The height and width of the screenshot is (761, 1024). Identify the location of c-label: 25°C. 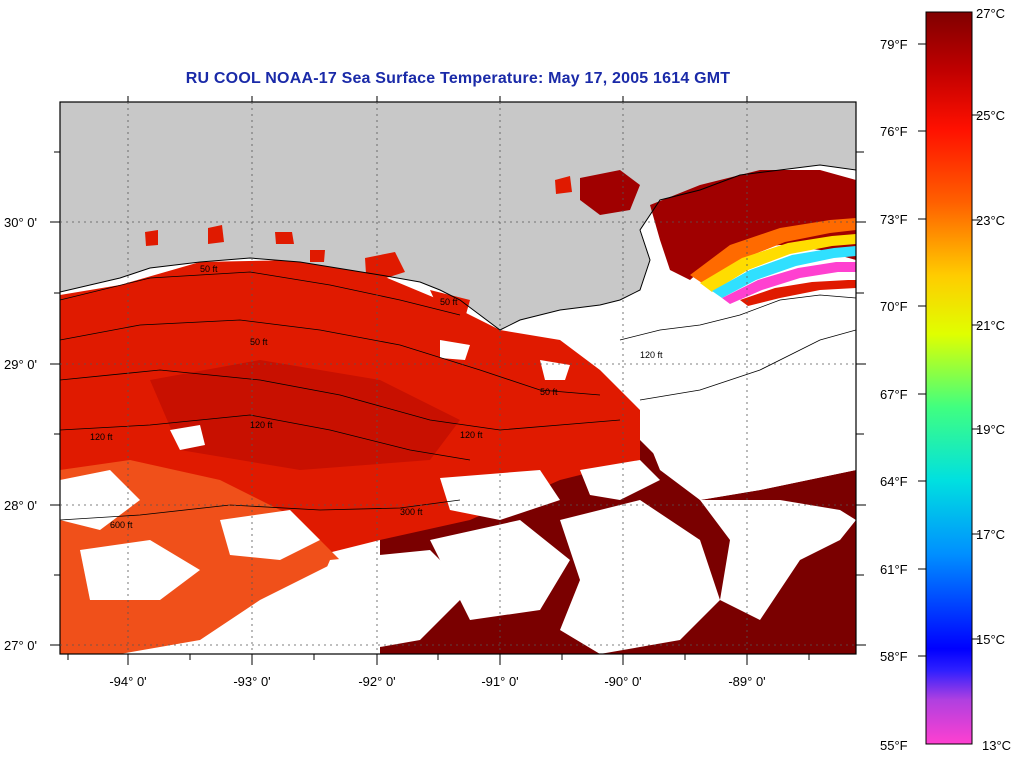
(990, 115).